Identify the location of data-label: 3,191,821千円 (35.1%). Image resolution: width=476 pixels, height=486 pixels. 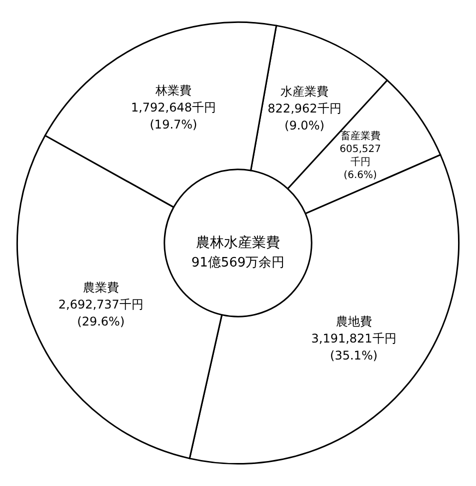
(353, 347).